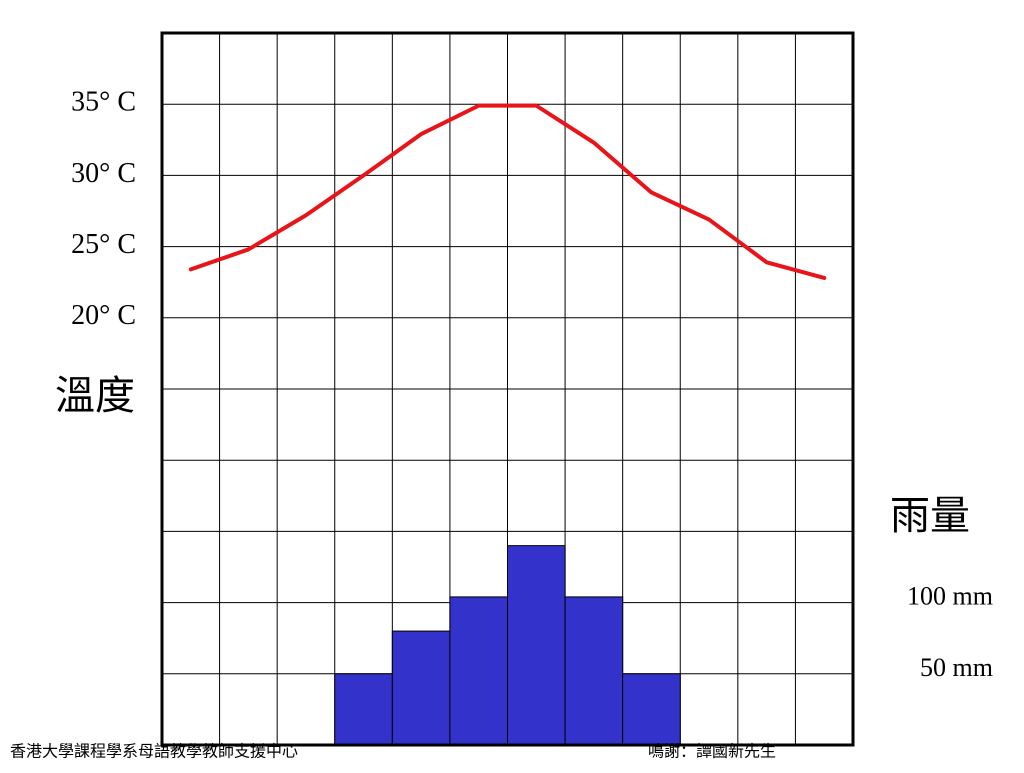  I want to click on temperature-line, so click(507, 191).